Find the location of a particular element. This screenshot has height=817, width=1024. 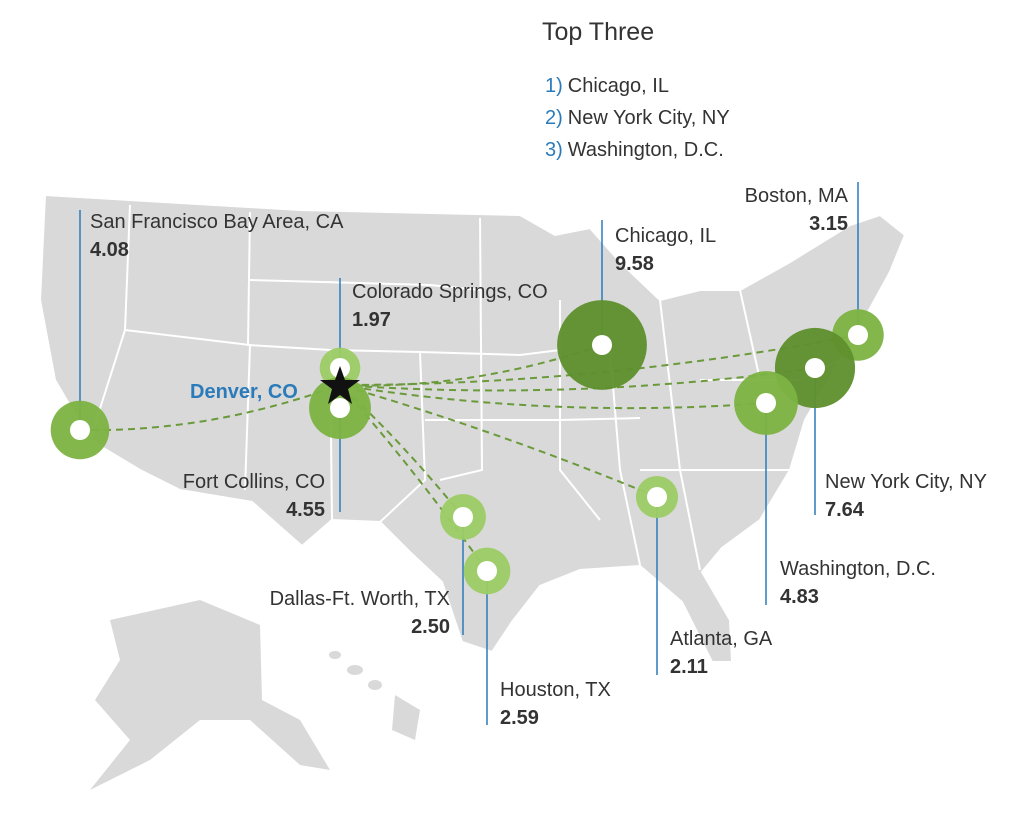

city-name: Dallas-Ft. Worth, TX is located at coordinates (360, 599).